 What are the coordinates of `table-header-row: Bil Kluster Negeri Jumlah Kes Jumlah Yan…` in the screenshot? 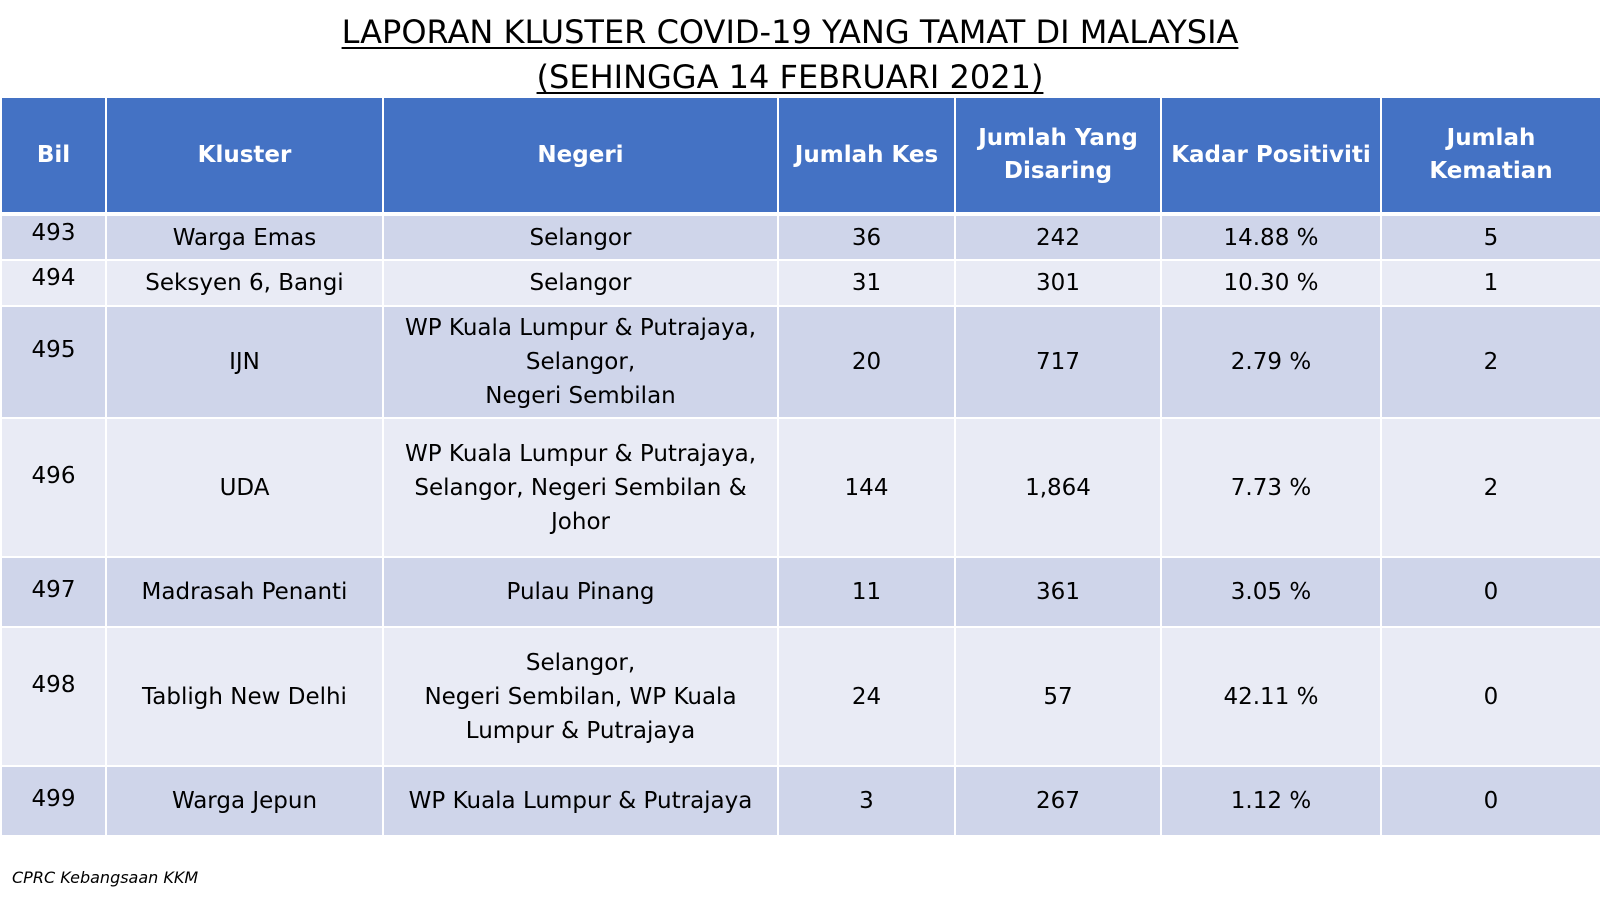 It's located at (800, 157).